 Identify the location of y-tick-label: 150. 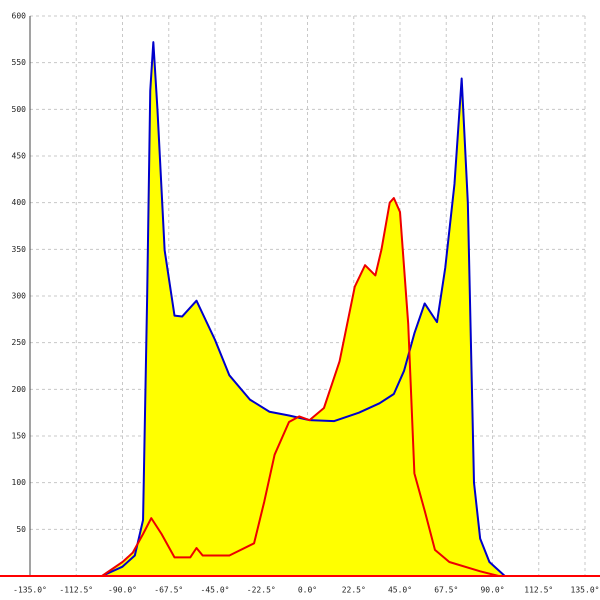
(19, 436).